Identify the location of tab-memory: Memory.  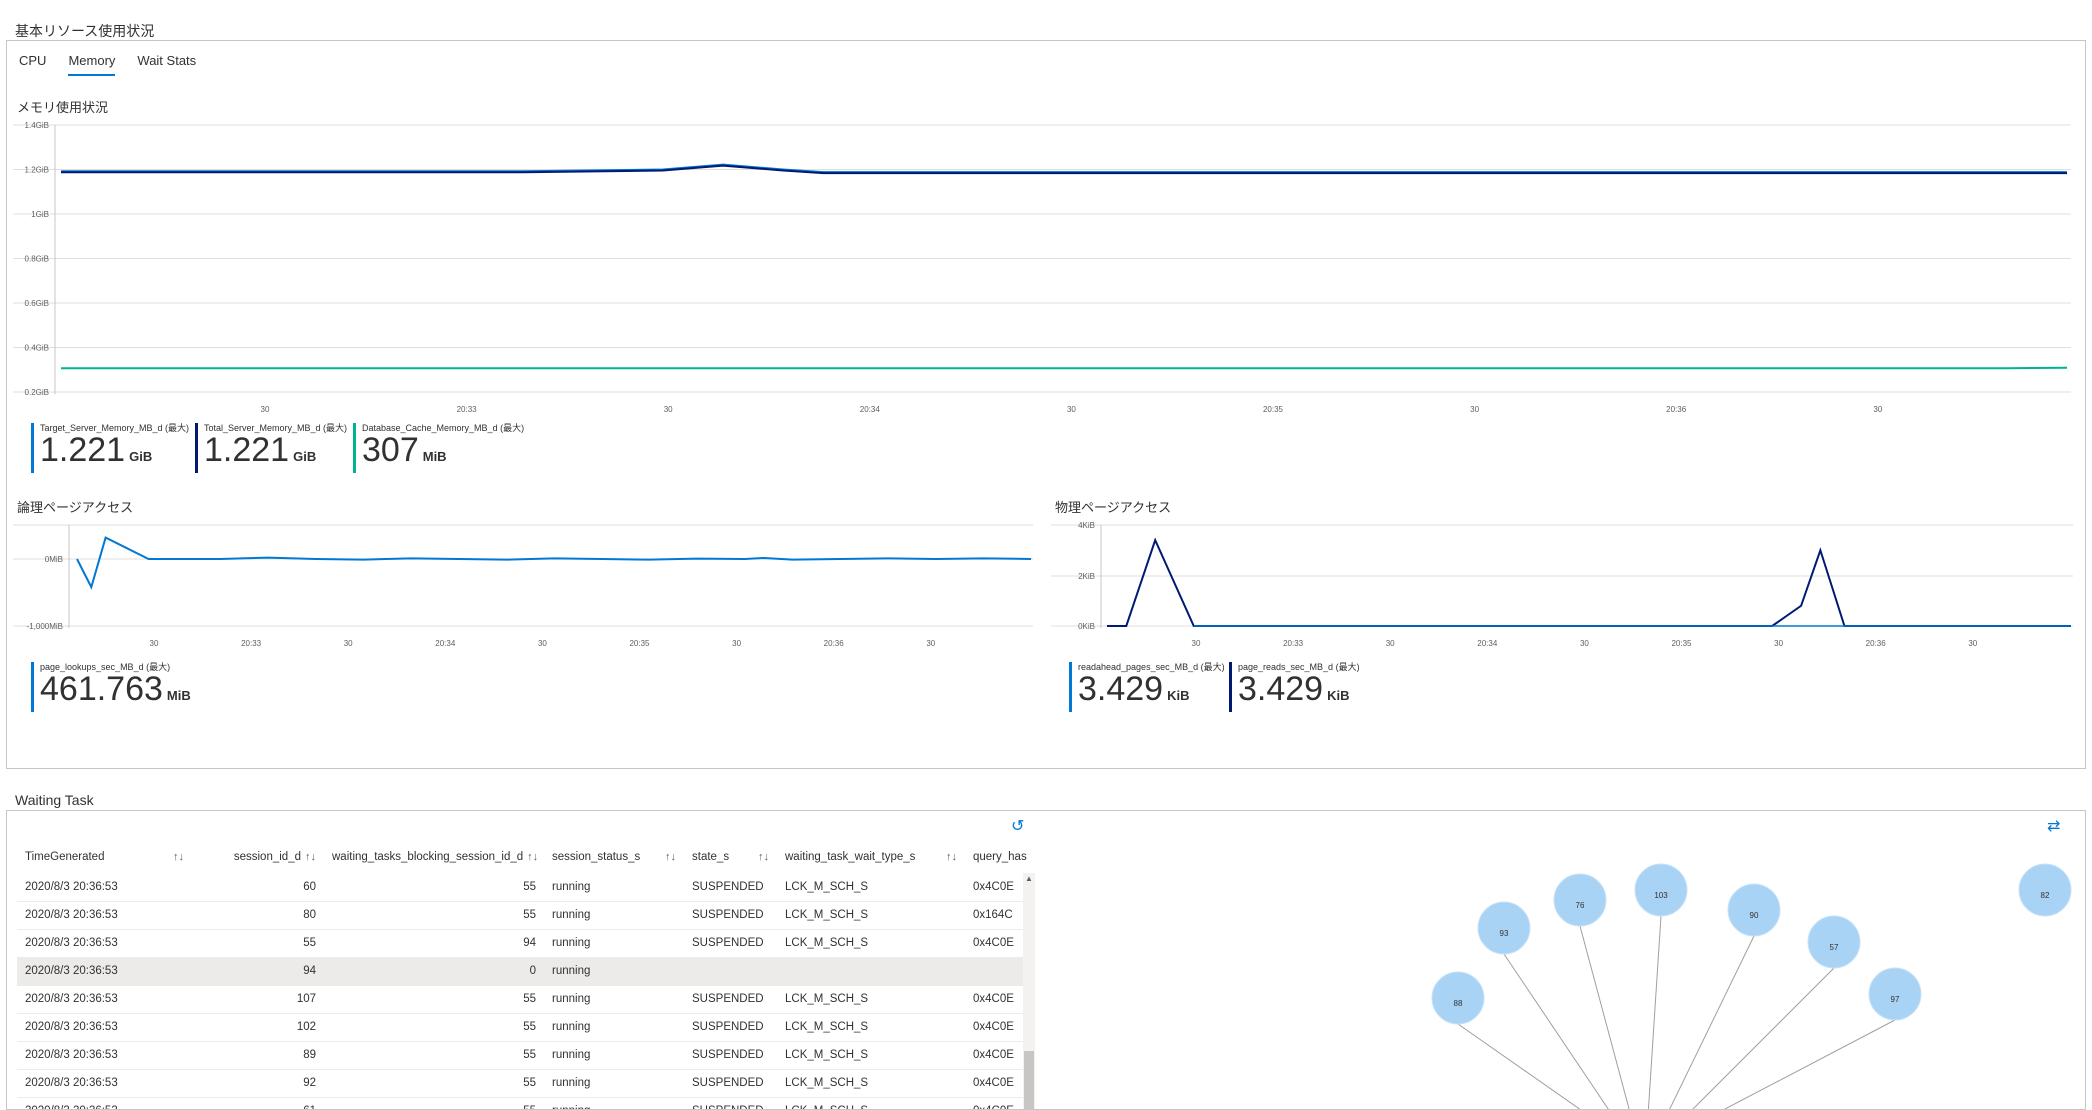
(91, 64).